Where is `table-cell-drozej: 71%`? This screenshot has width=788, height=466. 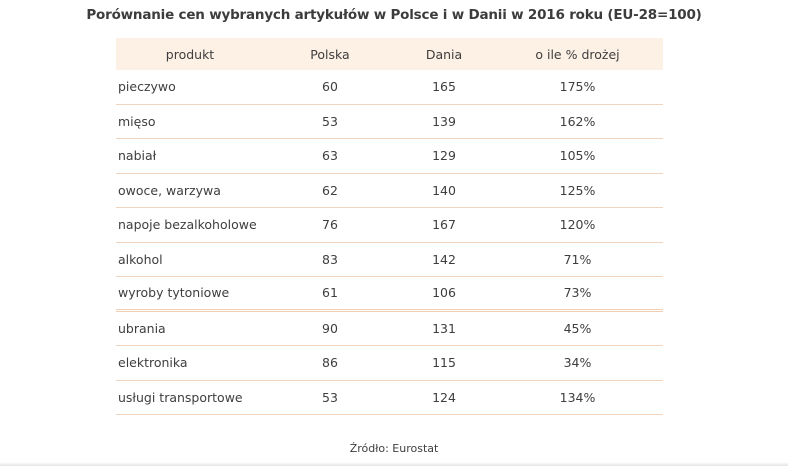 table-cell-drozej: 71% is located at coordinates (577, 259).